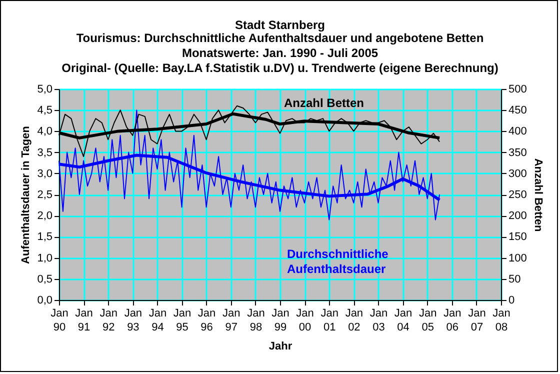 Image resolution: width=560 pixels, height=374 pixels. Describe the element at coordinates (517, 174) in the screenshot. I see `y2-tick-label: 300` at that location.